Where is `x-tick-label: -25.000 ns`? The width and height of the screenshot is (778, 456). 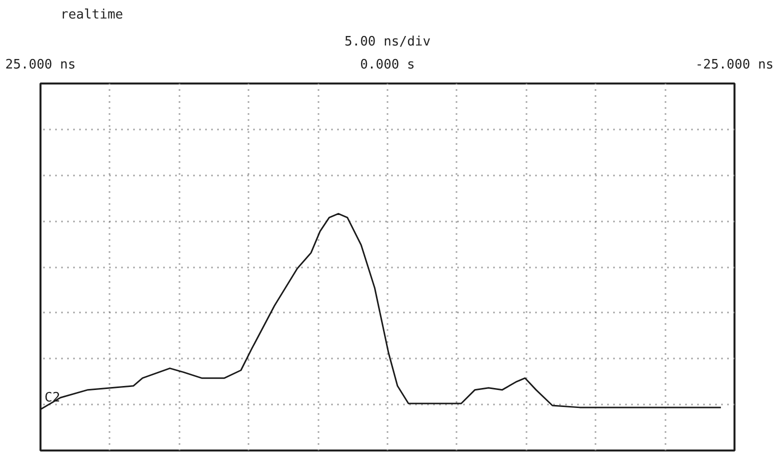
x-tick-label: -25.000 ns is located at coordinates (734, 65).